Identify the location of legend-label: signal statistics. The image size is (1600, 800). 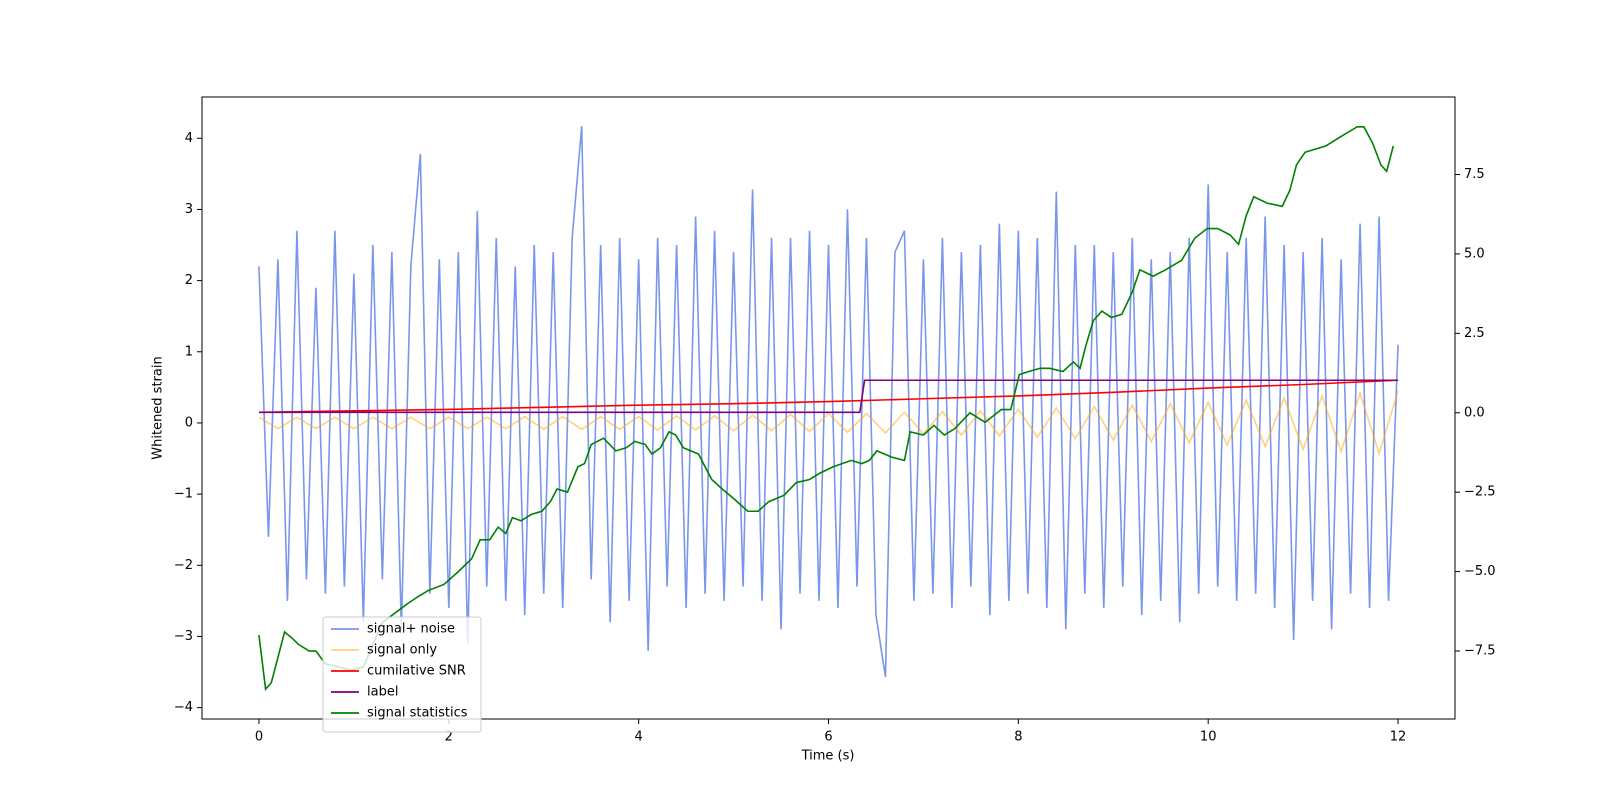
(417, 713).